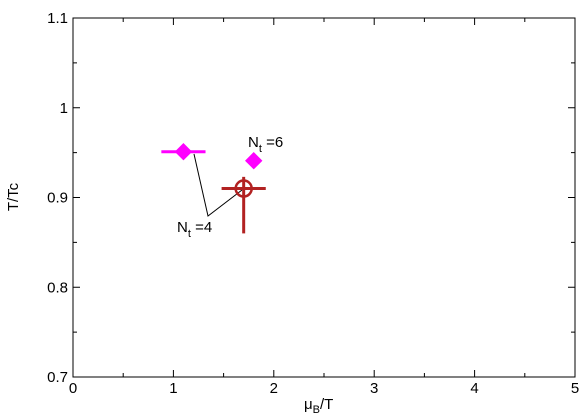 Image resolution: width=579 pixels, height=414 pixels. I want to click on x-tick-label: 4, so click(474, 388).